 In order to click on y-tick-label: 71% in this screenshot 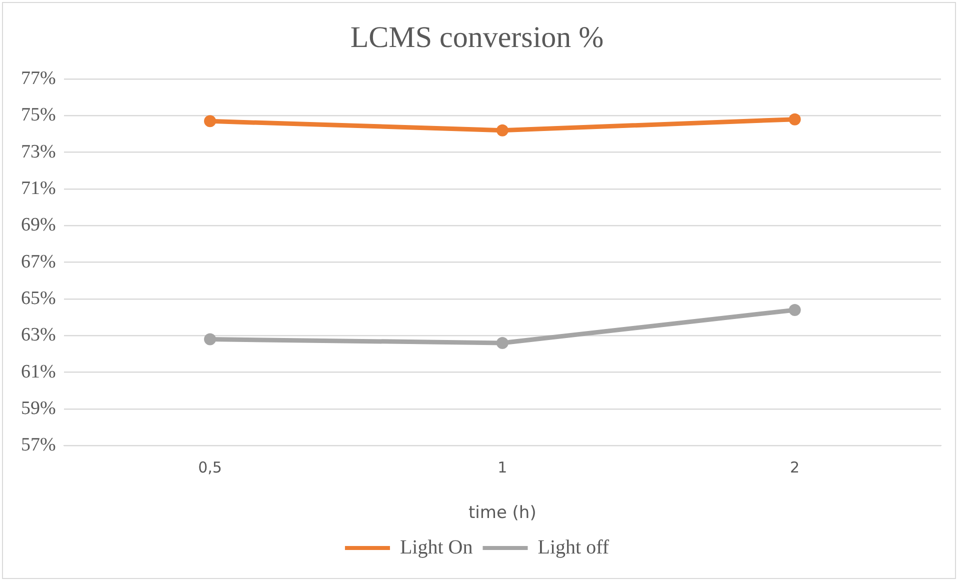, I will do `click(38, 188)`.